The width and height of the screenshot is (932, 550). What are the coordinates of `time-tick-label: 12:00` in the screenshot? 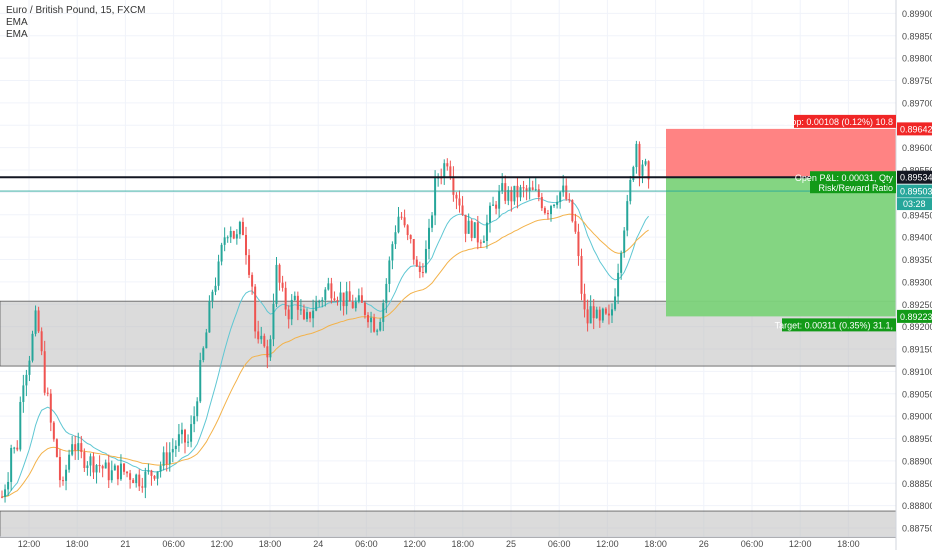 It's located at (607, 544).